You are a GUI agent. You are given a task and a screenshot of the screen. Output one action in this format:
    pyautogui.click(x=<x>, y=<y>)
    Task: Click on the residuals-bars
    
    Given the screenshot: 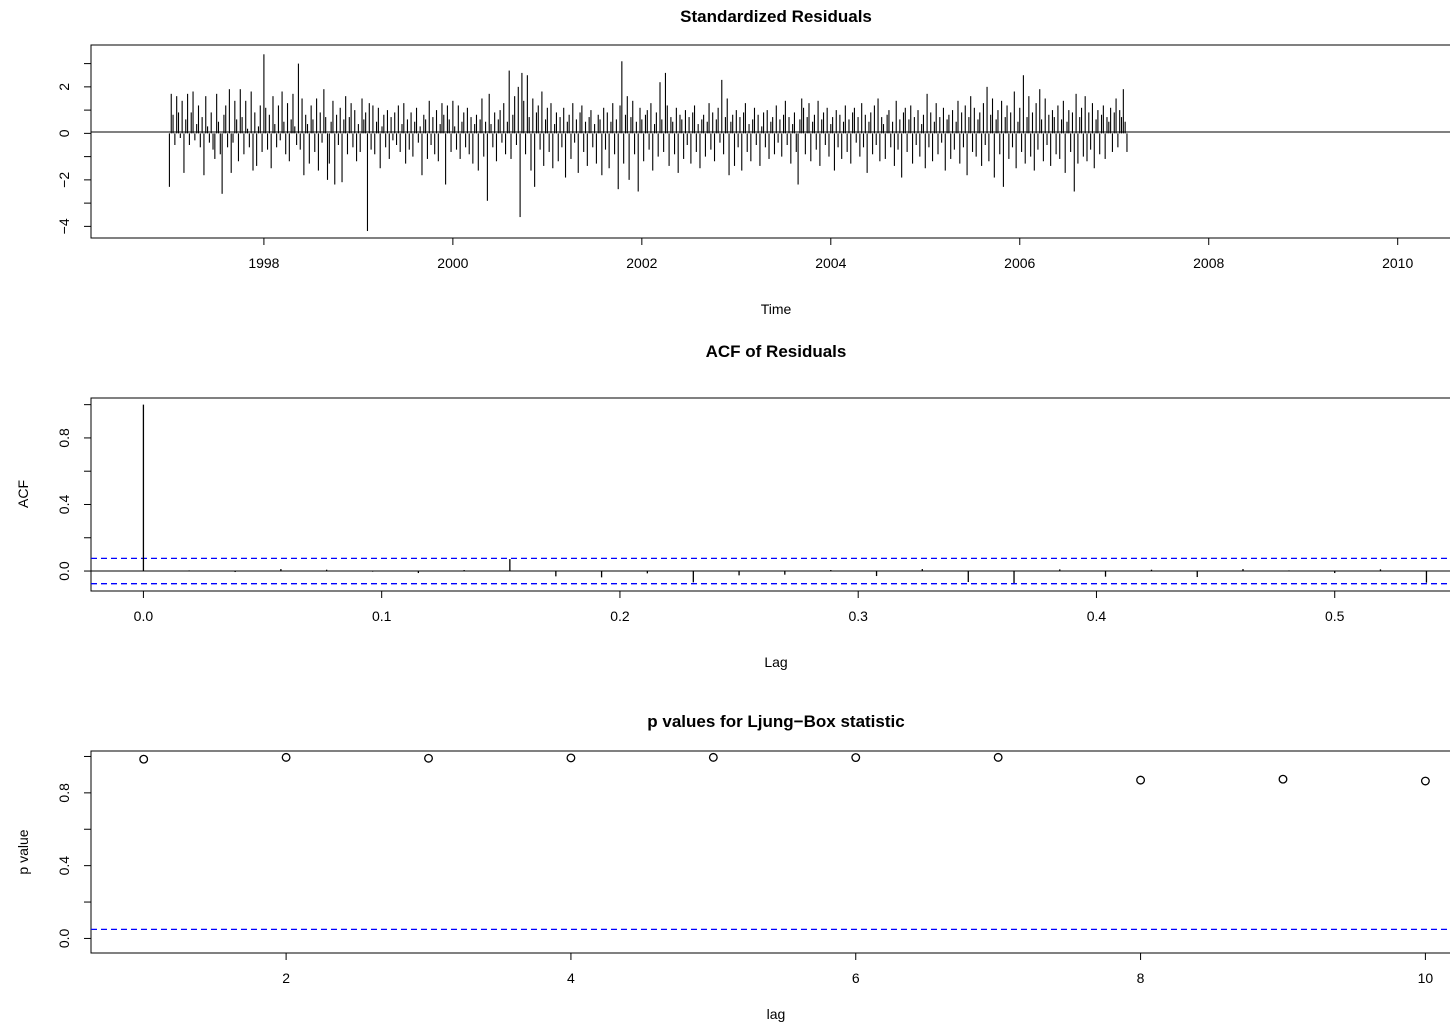 What is the action you would take?
    pyautogui.click(x=648, y=143)
    